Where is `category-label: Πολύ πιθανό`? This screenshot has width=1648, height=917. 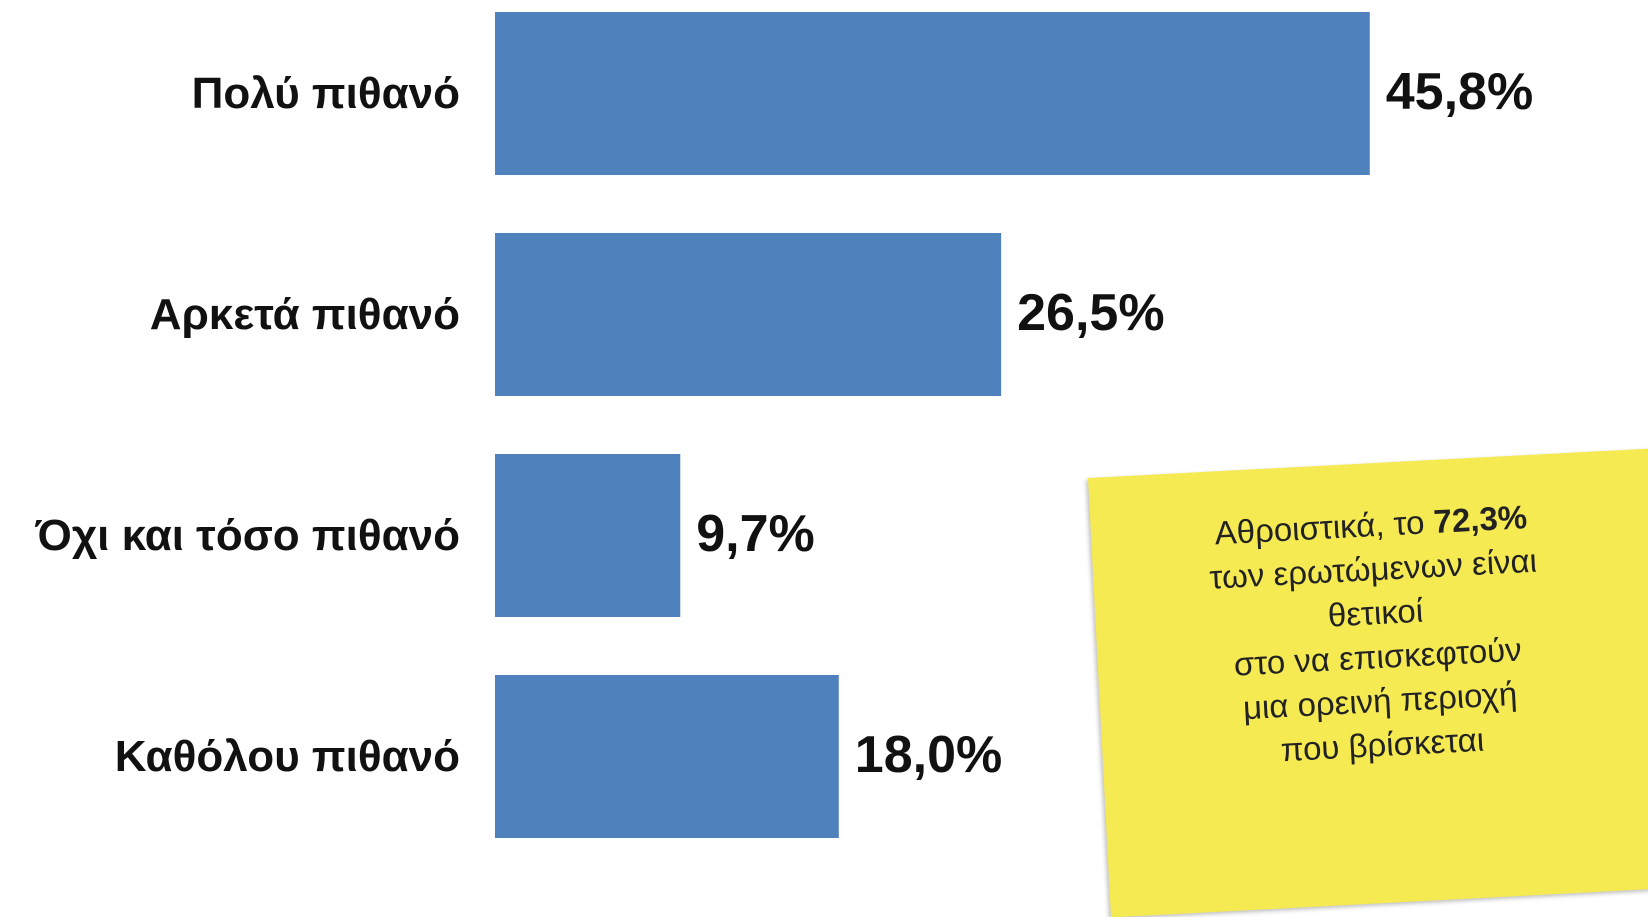 category-label: Πολύ πιθανό is located at coordinates (240, 93).